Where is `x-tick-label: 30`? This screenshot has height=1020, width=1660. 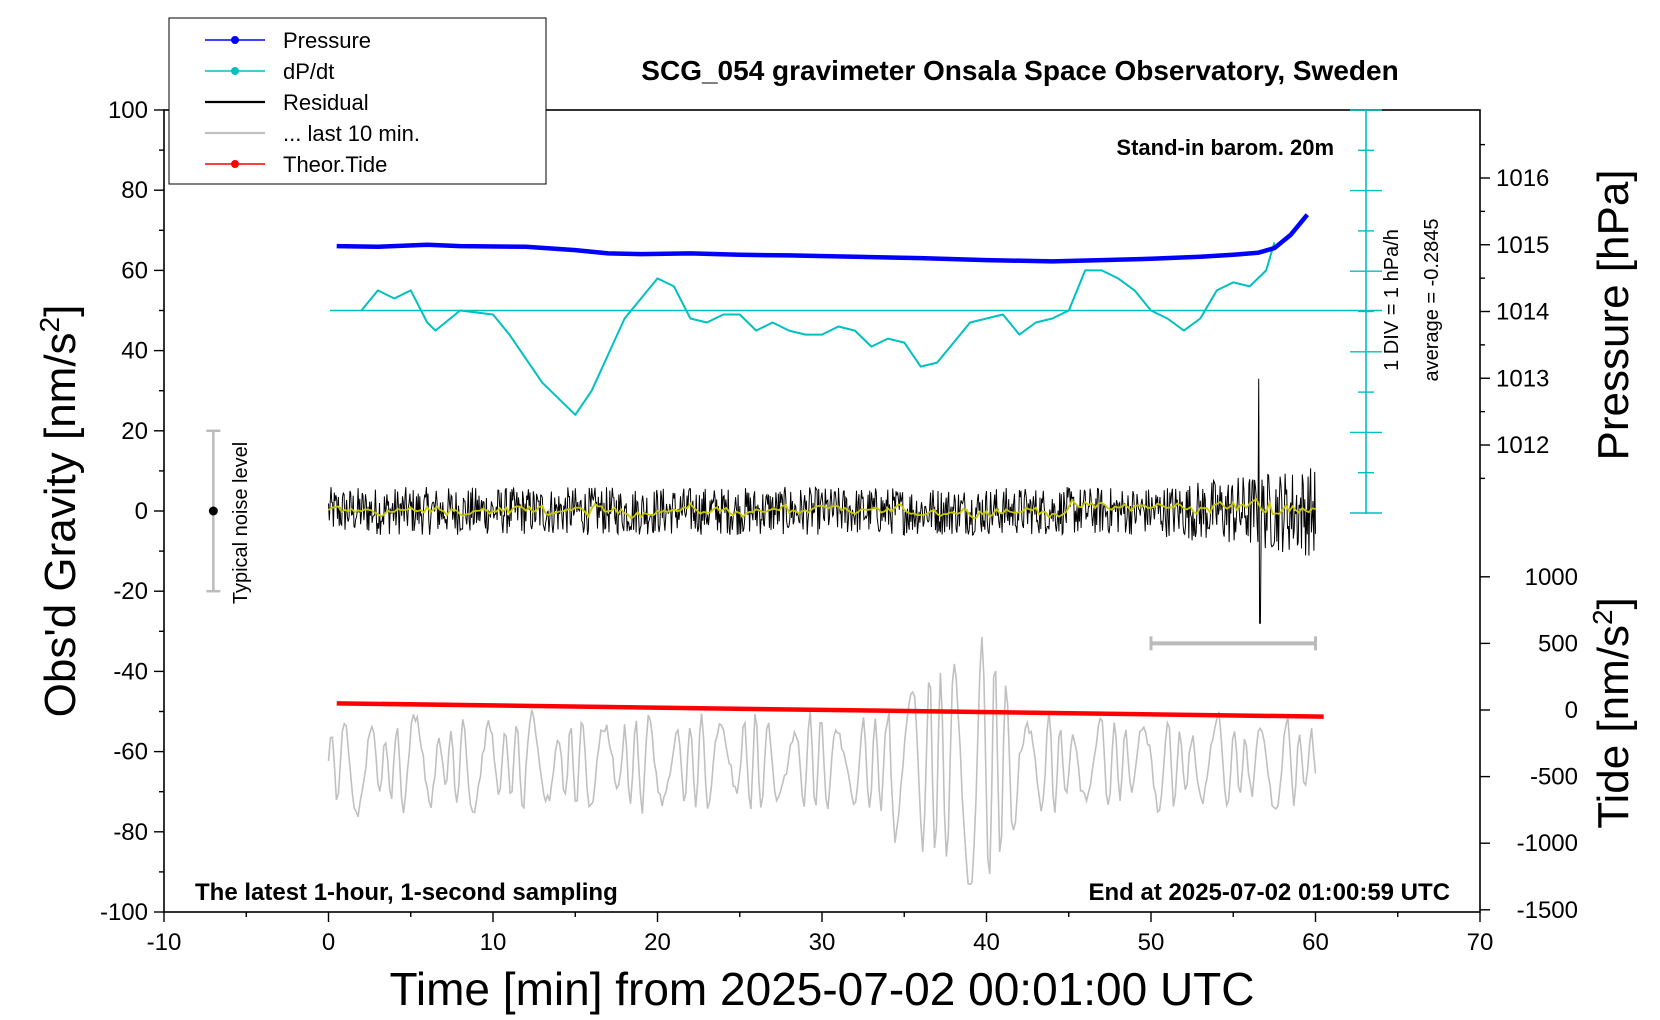 x-tick-label: 30 is located at coordinates (822, 942).